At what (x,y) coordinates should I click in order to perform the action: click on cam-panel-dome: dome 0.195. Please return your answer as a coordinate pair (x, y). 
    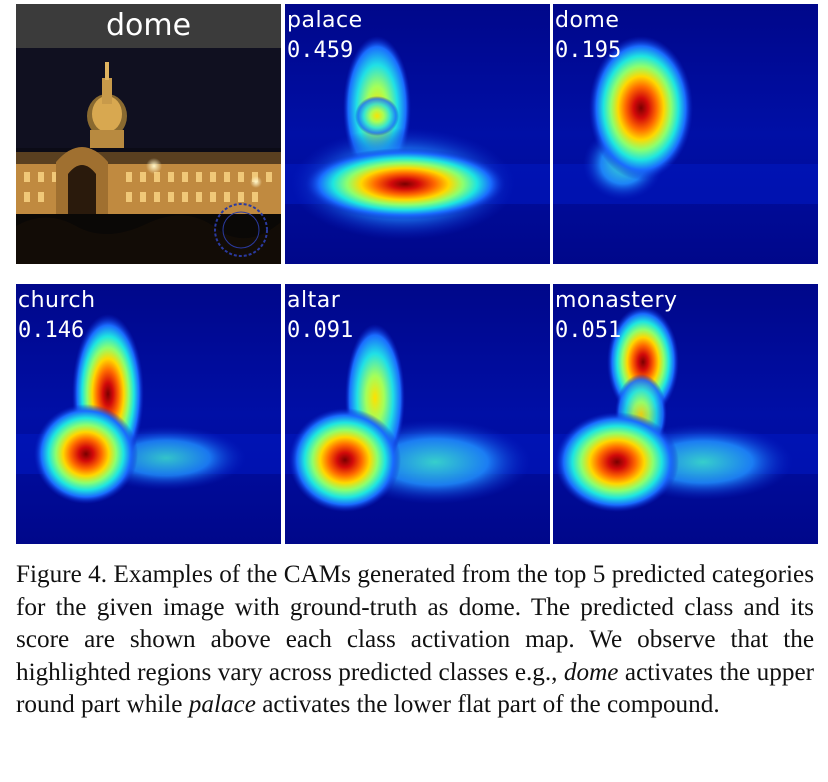
    Looking at the image, I should click on (685, 134).